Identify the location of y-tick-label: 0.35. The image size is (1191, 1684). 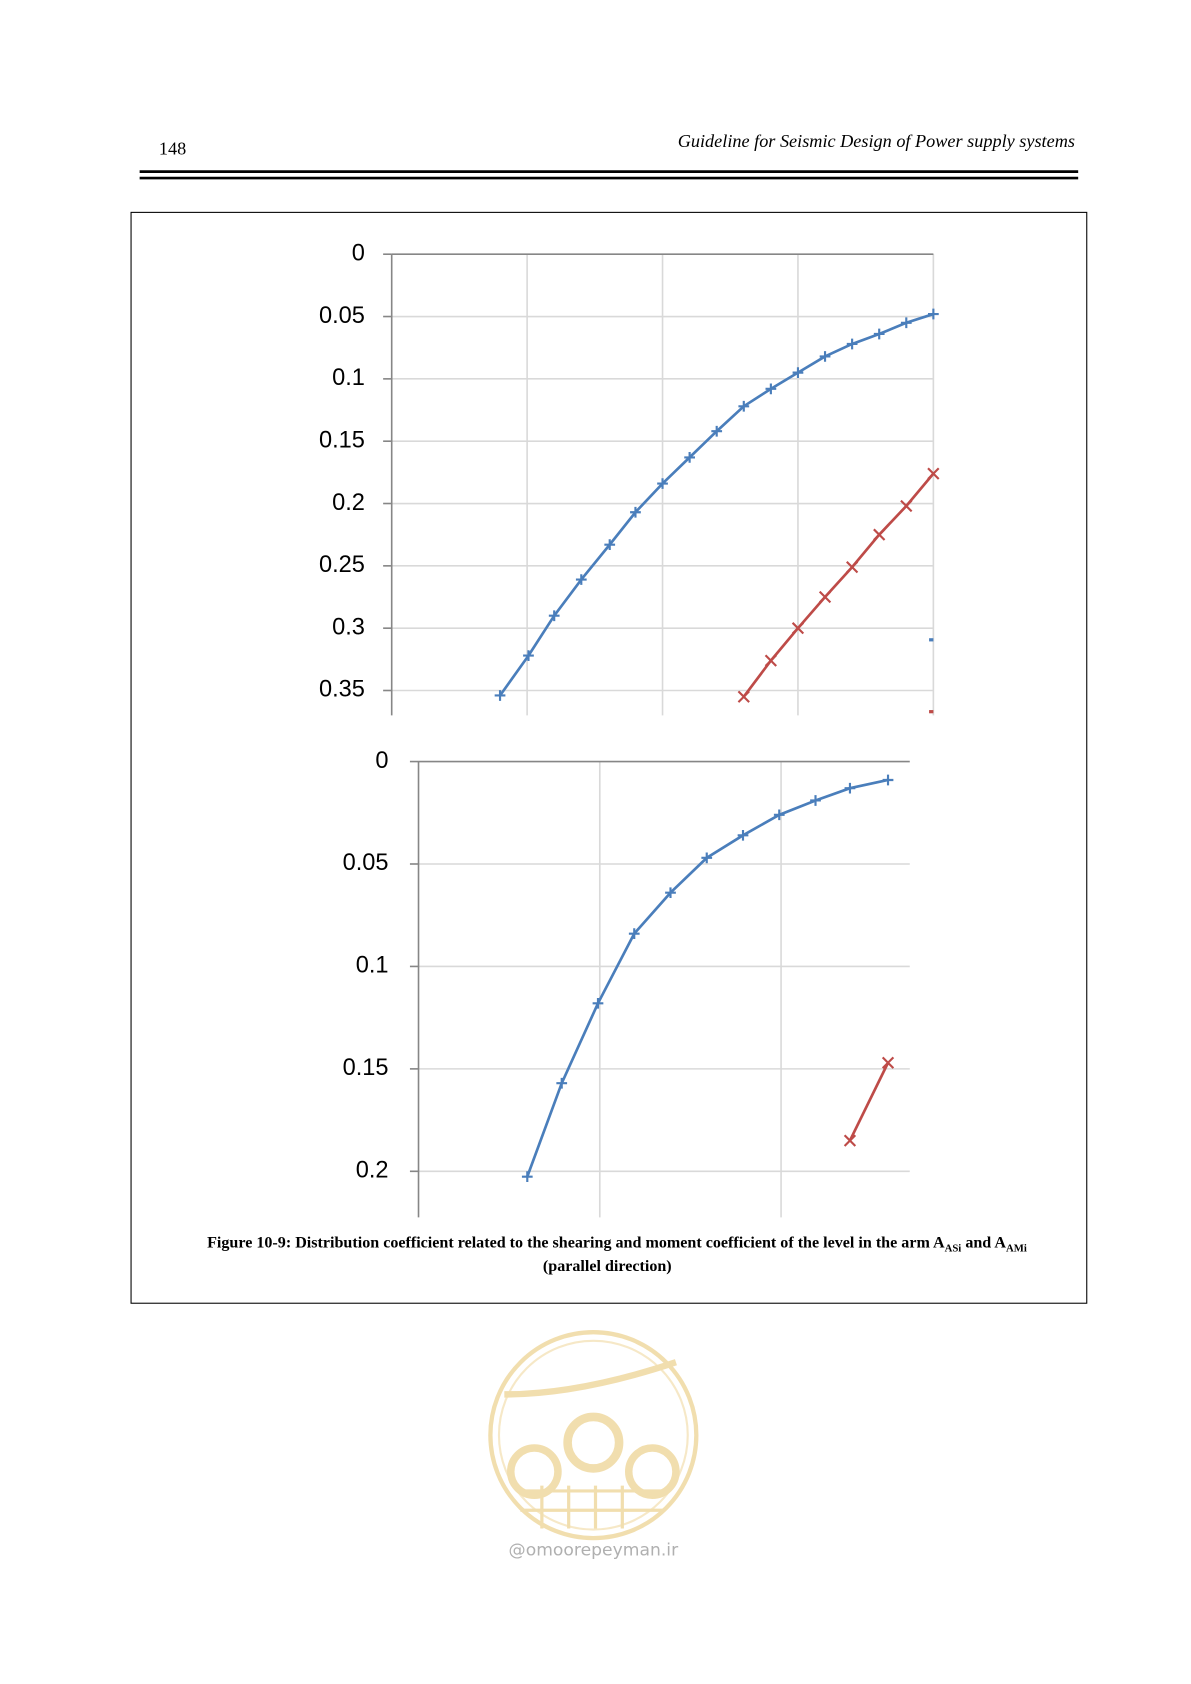
(342, 689).